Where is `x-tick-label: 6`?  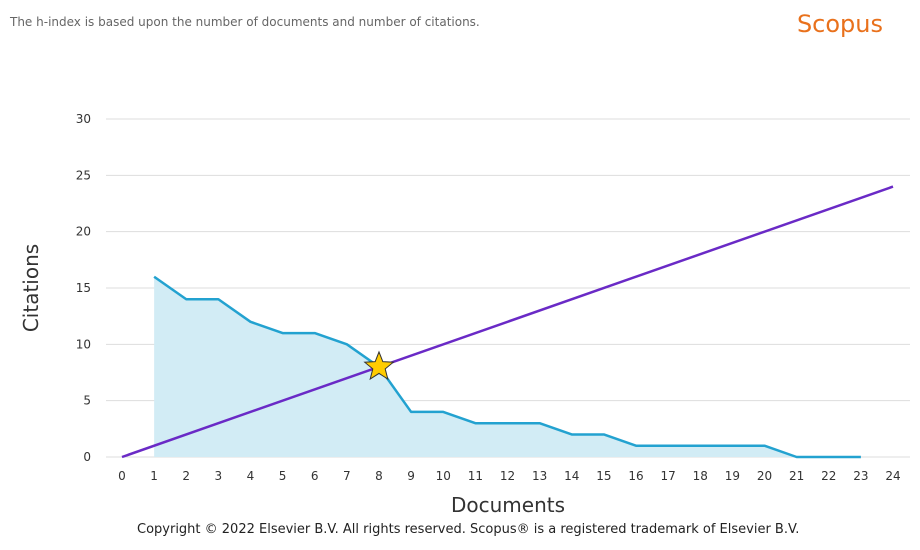 x-tick-label: 6 is located at coordinates (315, 476).